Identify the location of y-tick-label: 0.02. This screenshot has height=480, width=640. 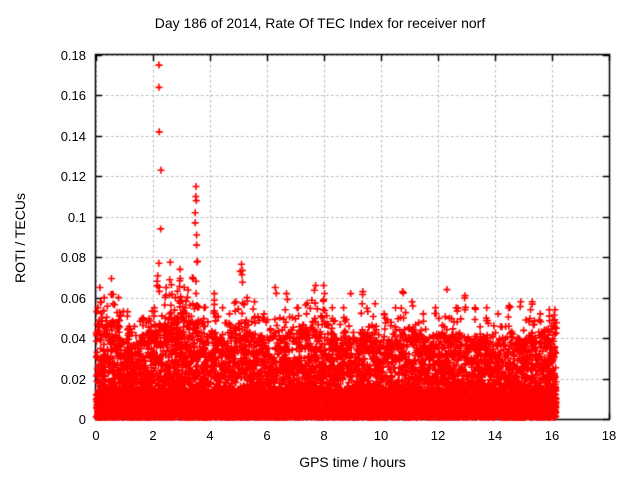
(73, 379).